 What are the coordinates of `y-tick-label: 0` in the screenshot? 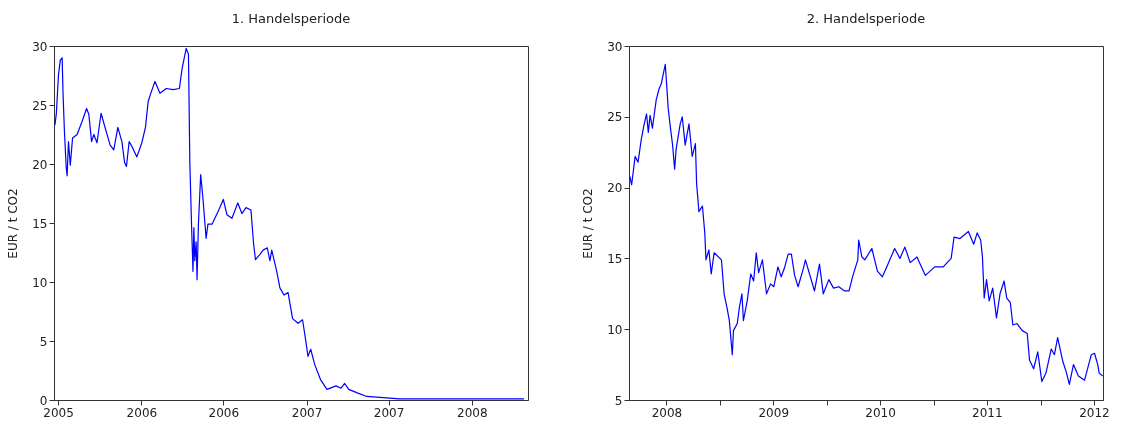 It's located at (43, 400).